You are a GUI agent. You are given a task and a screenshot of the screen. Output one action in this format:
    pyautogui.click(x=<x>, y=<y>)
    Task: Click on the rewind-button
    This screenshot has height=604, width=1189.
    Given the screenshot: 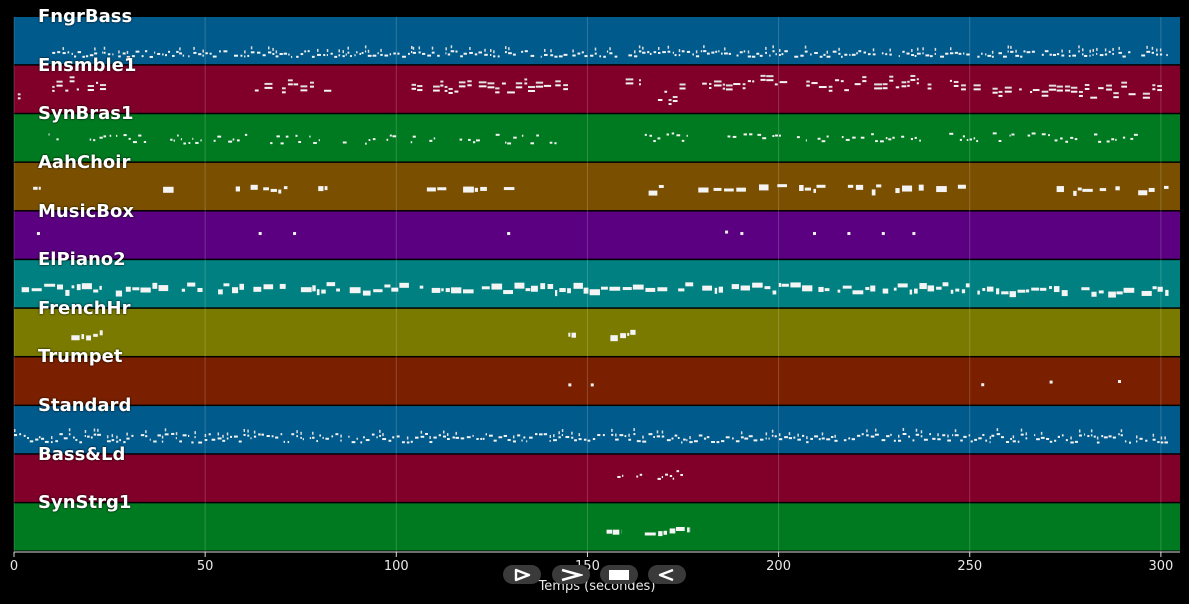 What is the action you would take?
    pyautogui.click(x=667, y=574)
    